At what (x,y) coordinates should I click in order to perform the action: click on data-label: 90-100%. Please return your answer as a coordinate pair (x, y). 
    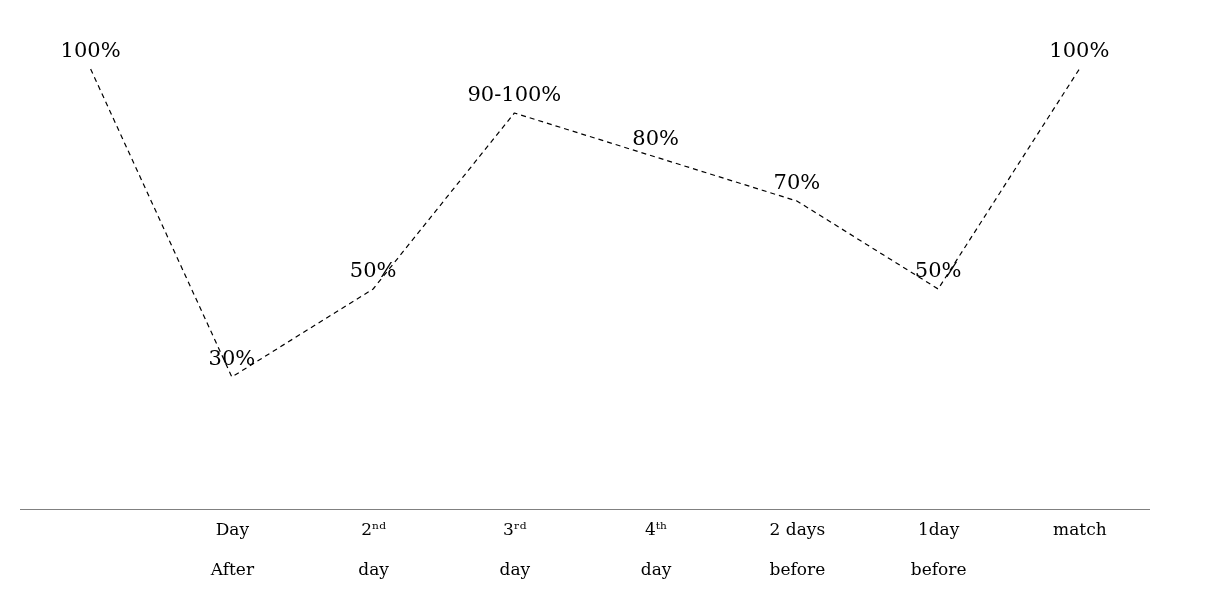
    Looking at the image, I should click on (514, 94).